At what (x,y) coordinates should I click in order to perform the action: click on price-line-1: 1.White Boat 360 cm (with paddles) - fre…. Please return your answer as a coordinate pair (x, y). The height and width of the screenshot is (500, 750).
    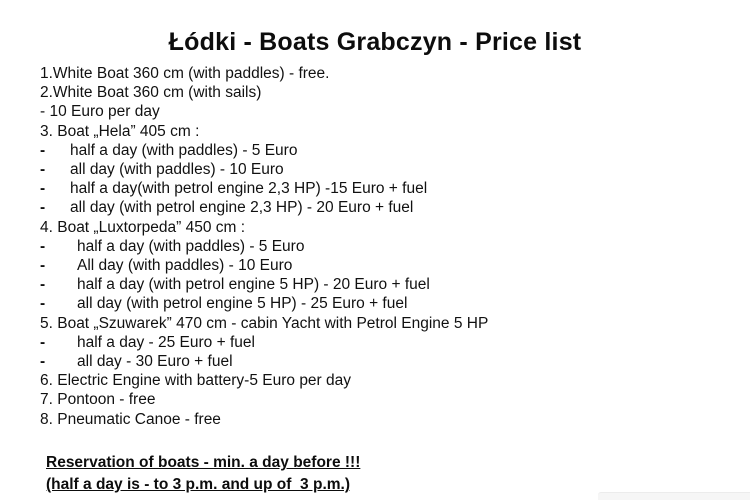
    Looking at the image, I should click on (185, 73).